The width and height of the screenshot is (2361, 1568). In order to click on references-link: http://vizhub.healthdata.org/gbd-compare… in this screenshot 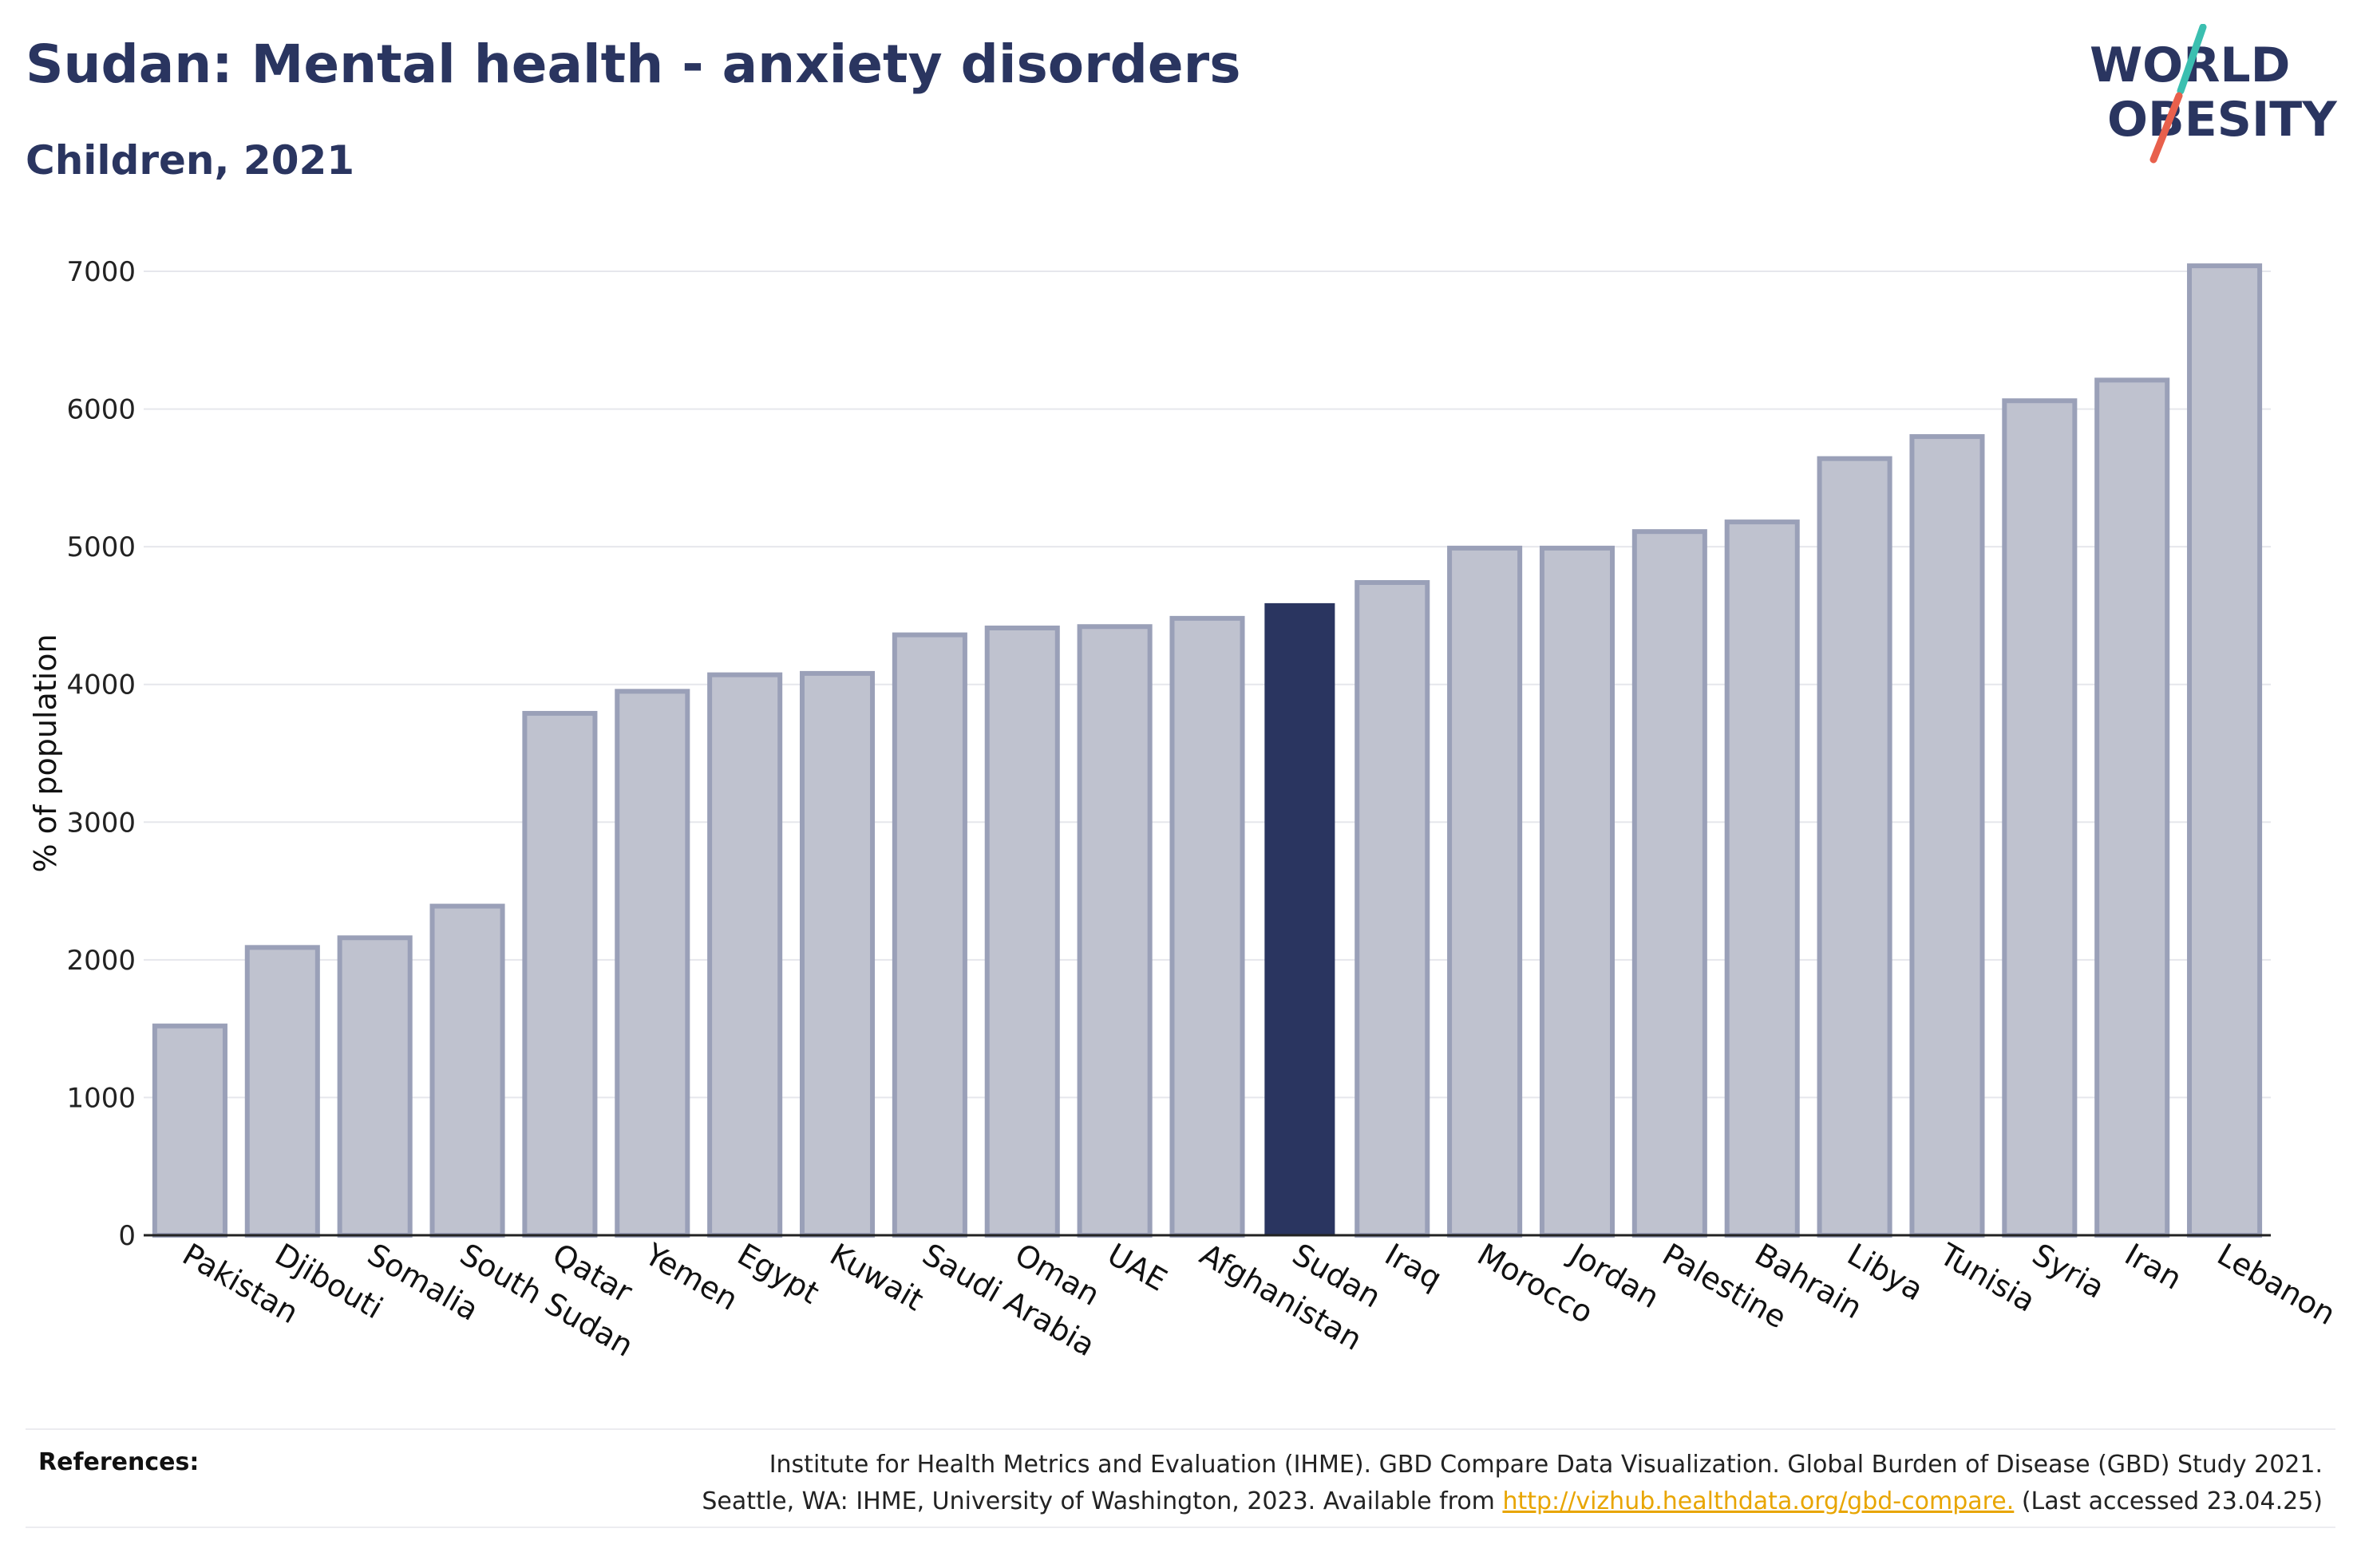, I will do `click(1758, 1501)`.